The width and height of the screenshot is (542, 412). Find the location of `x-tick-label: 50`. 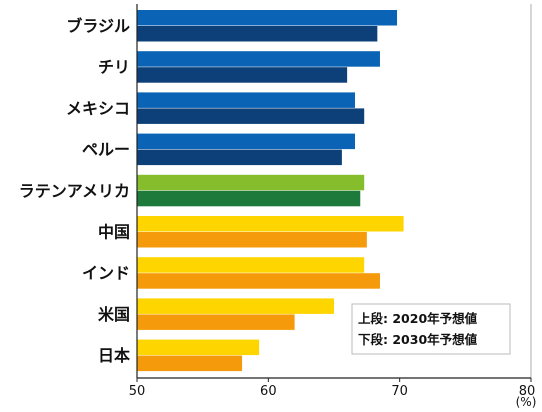

x-tick-label: 50 is located at coordinates (137, 391).